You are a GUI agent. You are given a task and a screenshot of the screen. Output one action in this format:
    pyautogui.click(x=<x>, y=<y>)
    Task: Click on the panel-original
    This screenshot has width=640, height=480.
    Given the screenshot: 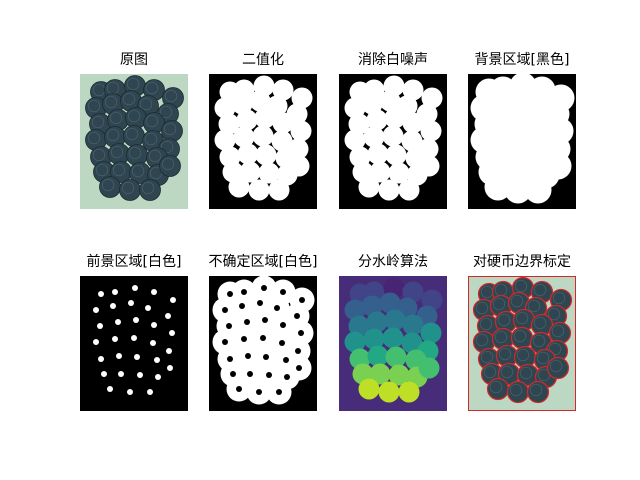 What is the action you would take?
    pyautogui.click(x=134, y=141)
    